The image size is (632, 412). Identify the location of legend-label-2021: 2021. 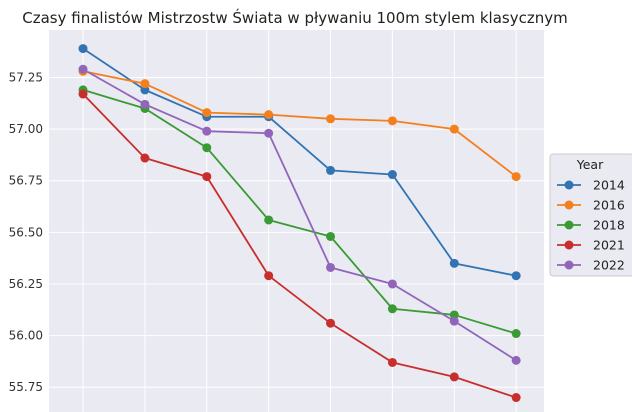
(609, 245).